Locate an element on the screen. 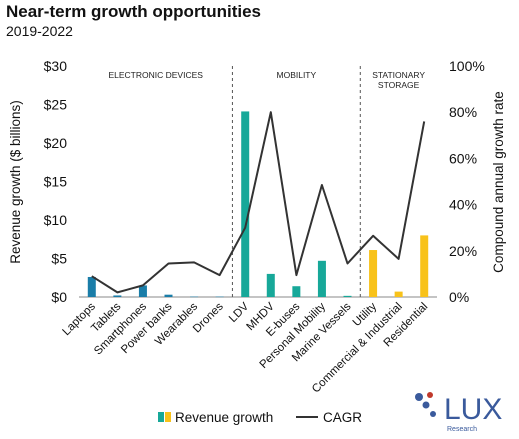  y2-tick-label: 40% is located at coordinates (463, 205).